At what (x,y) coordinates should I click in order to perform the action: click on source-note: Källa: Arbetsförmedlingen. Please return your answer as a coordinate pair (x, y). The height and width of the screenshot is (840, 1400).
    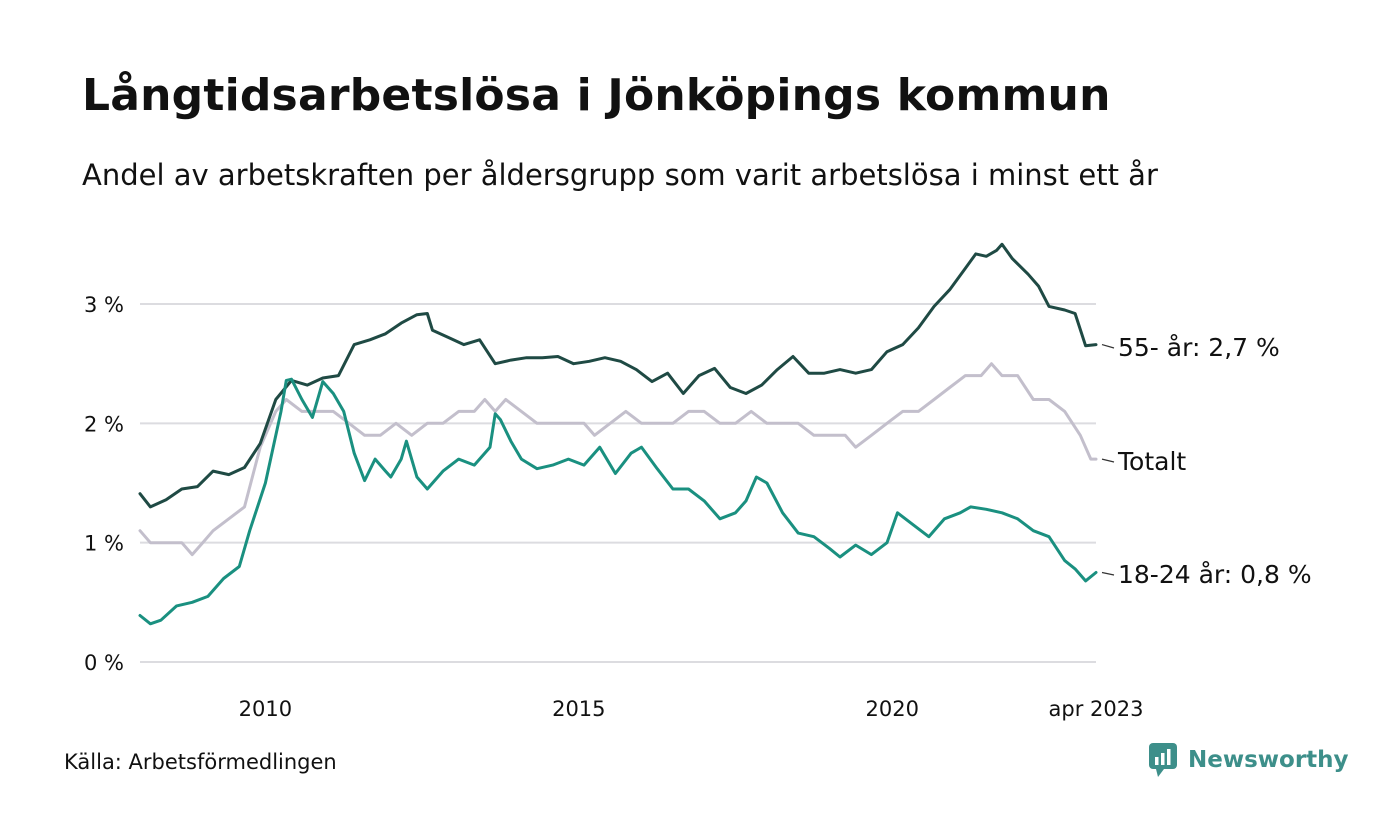
    Looking at the image, I should click on (200, 762).